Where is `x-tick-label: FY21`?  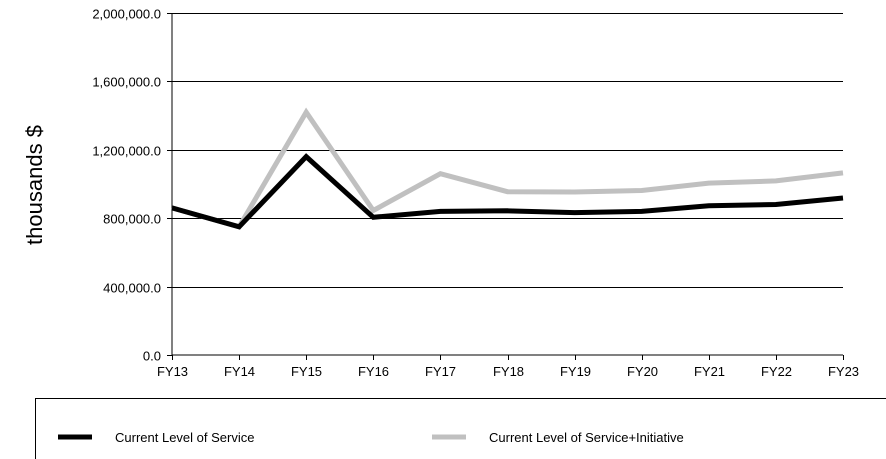
x-tick-label: FY21 is located at coordinates (709, 371).